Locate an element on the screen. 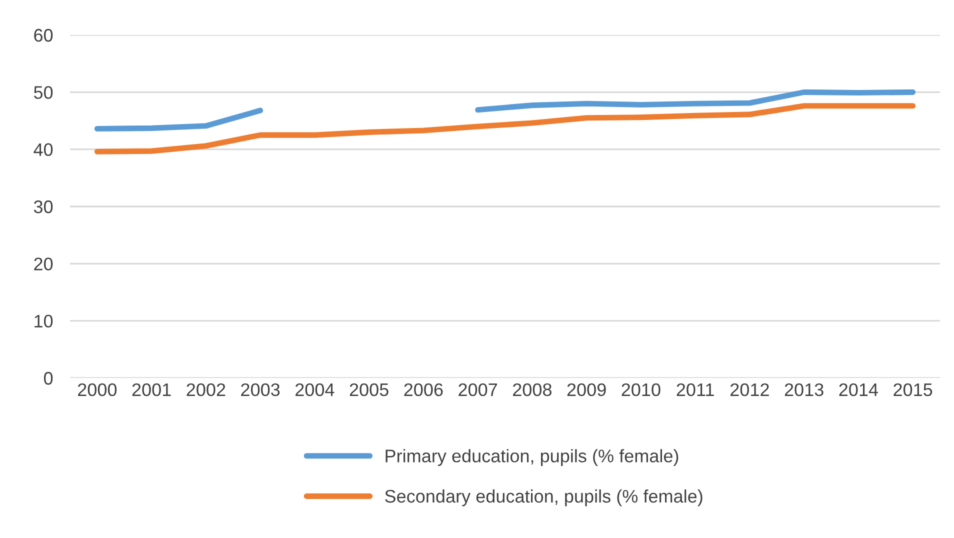  x-tick-label: 2010 is located at coordinates (641, 389).